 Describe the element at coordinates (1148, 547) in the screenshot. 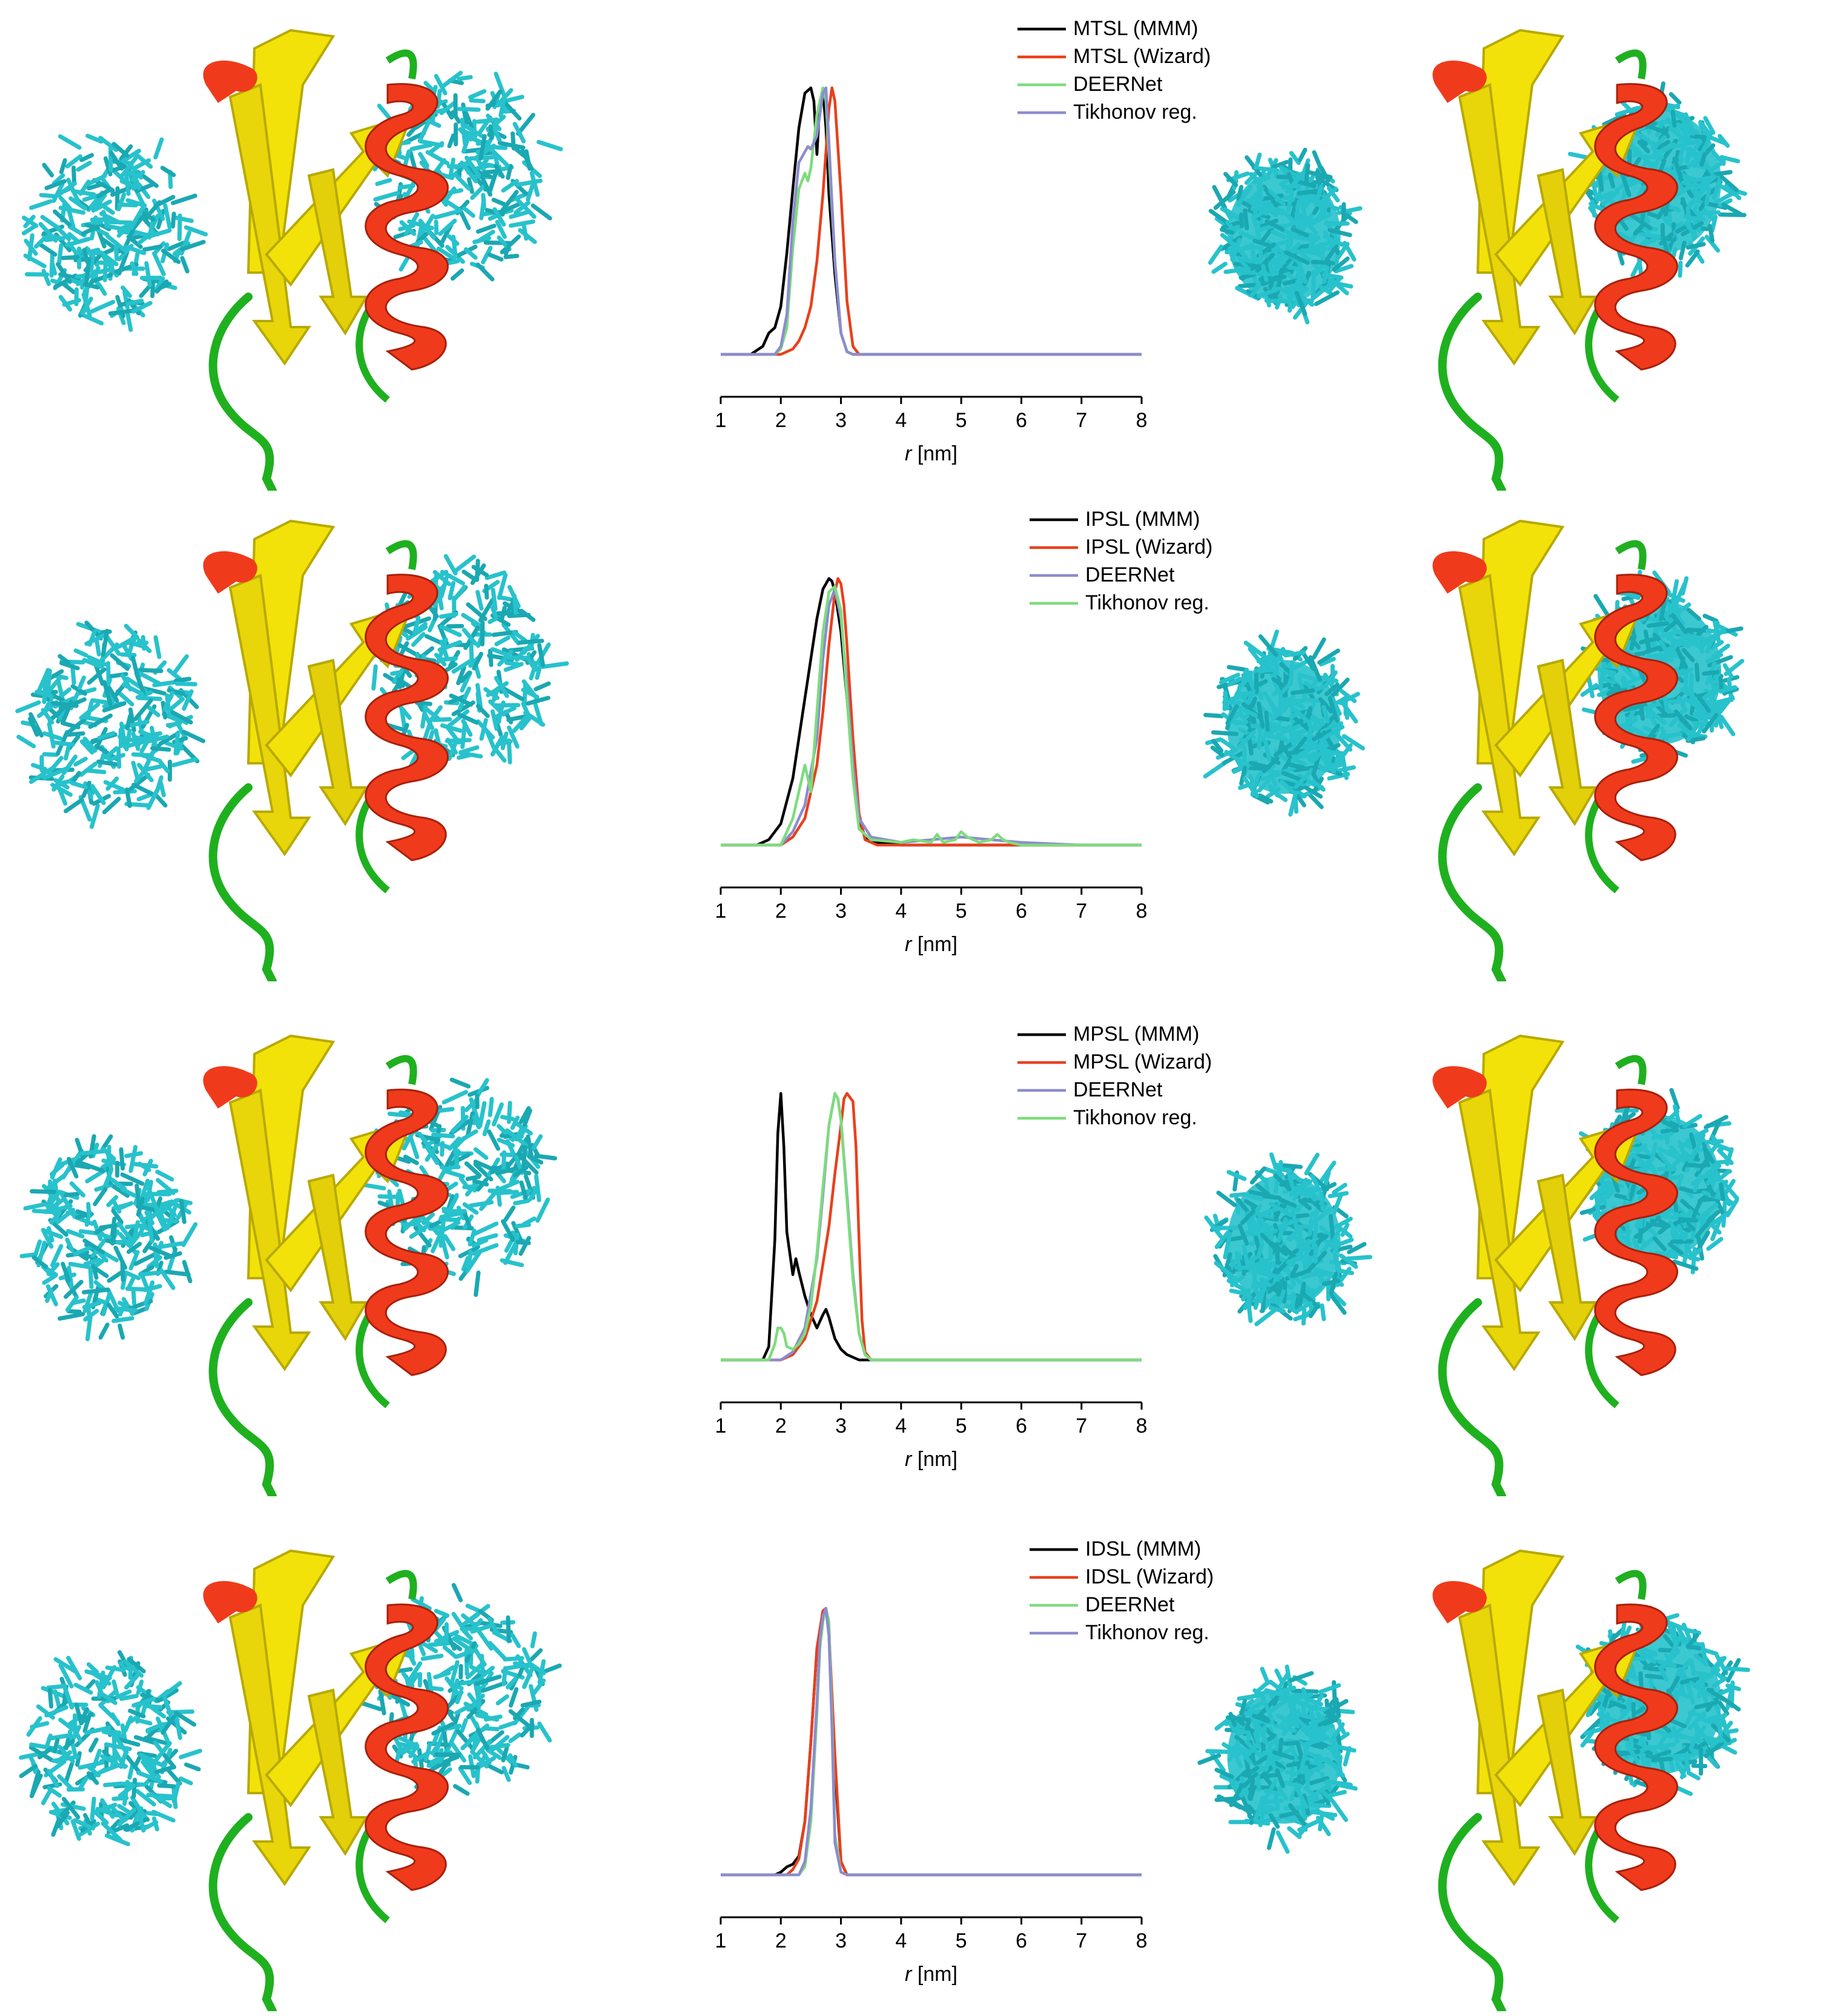

I see `legend-label: IPSL (Wizard)` at that location.